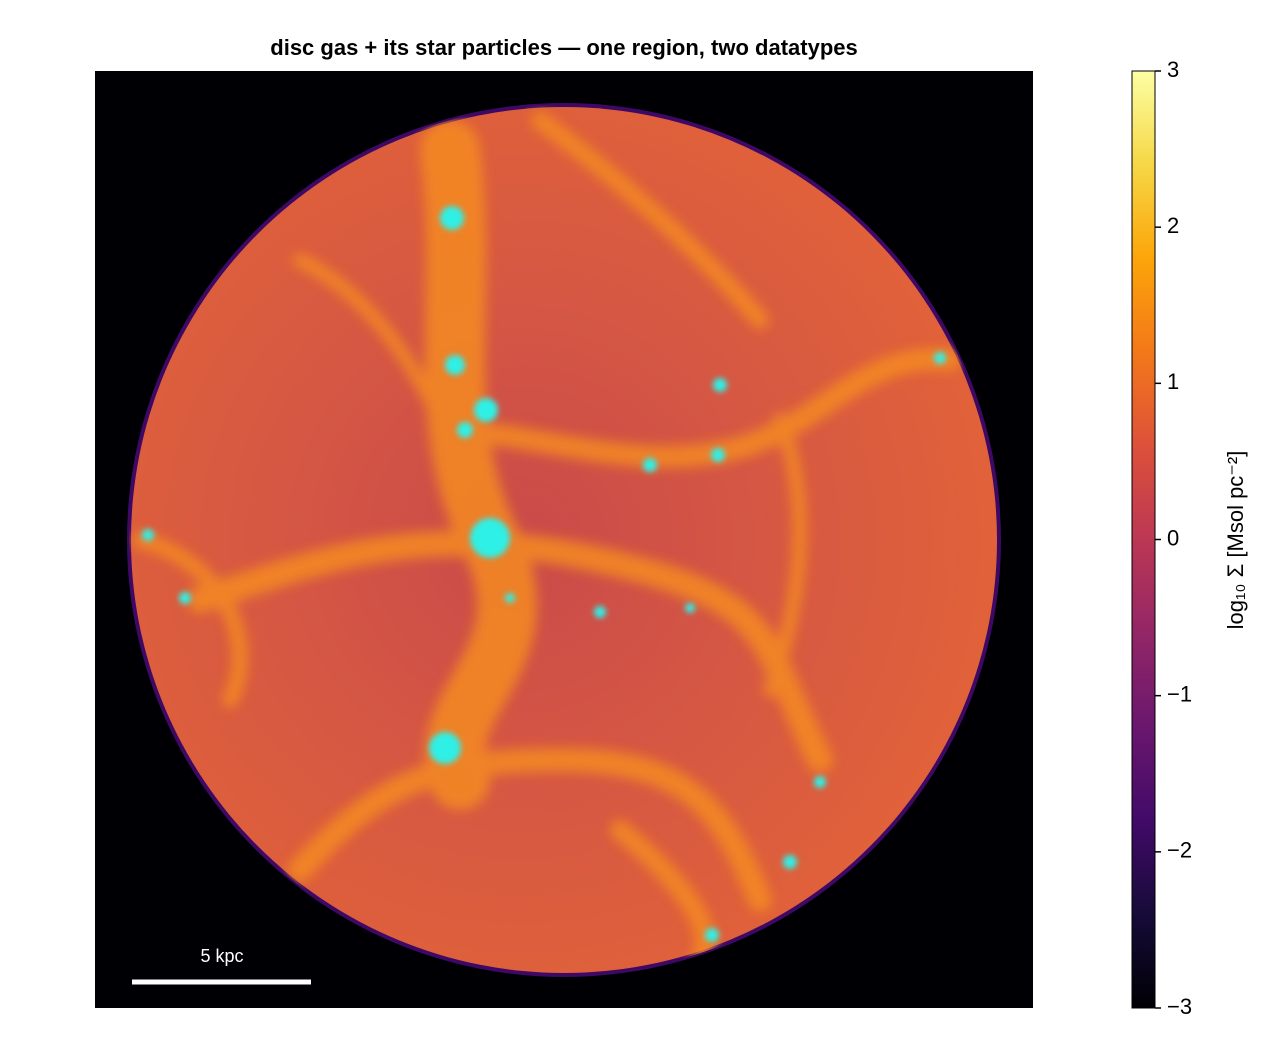  I want to click on colorbar-tick-label: −2, so click(1179, 850).